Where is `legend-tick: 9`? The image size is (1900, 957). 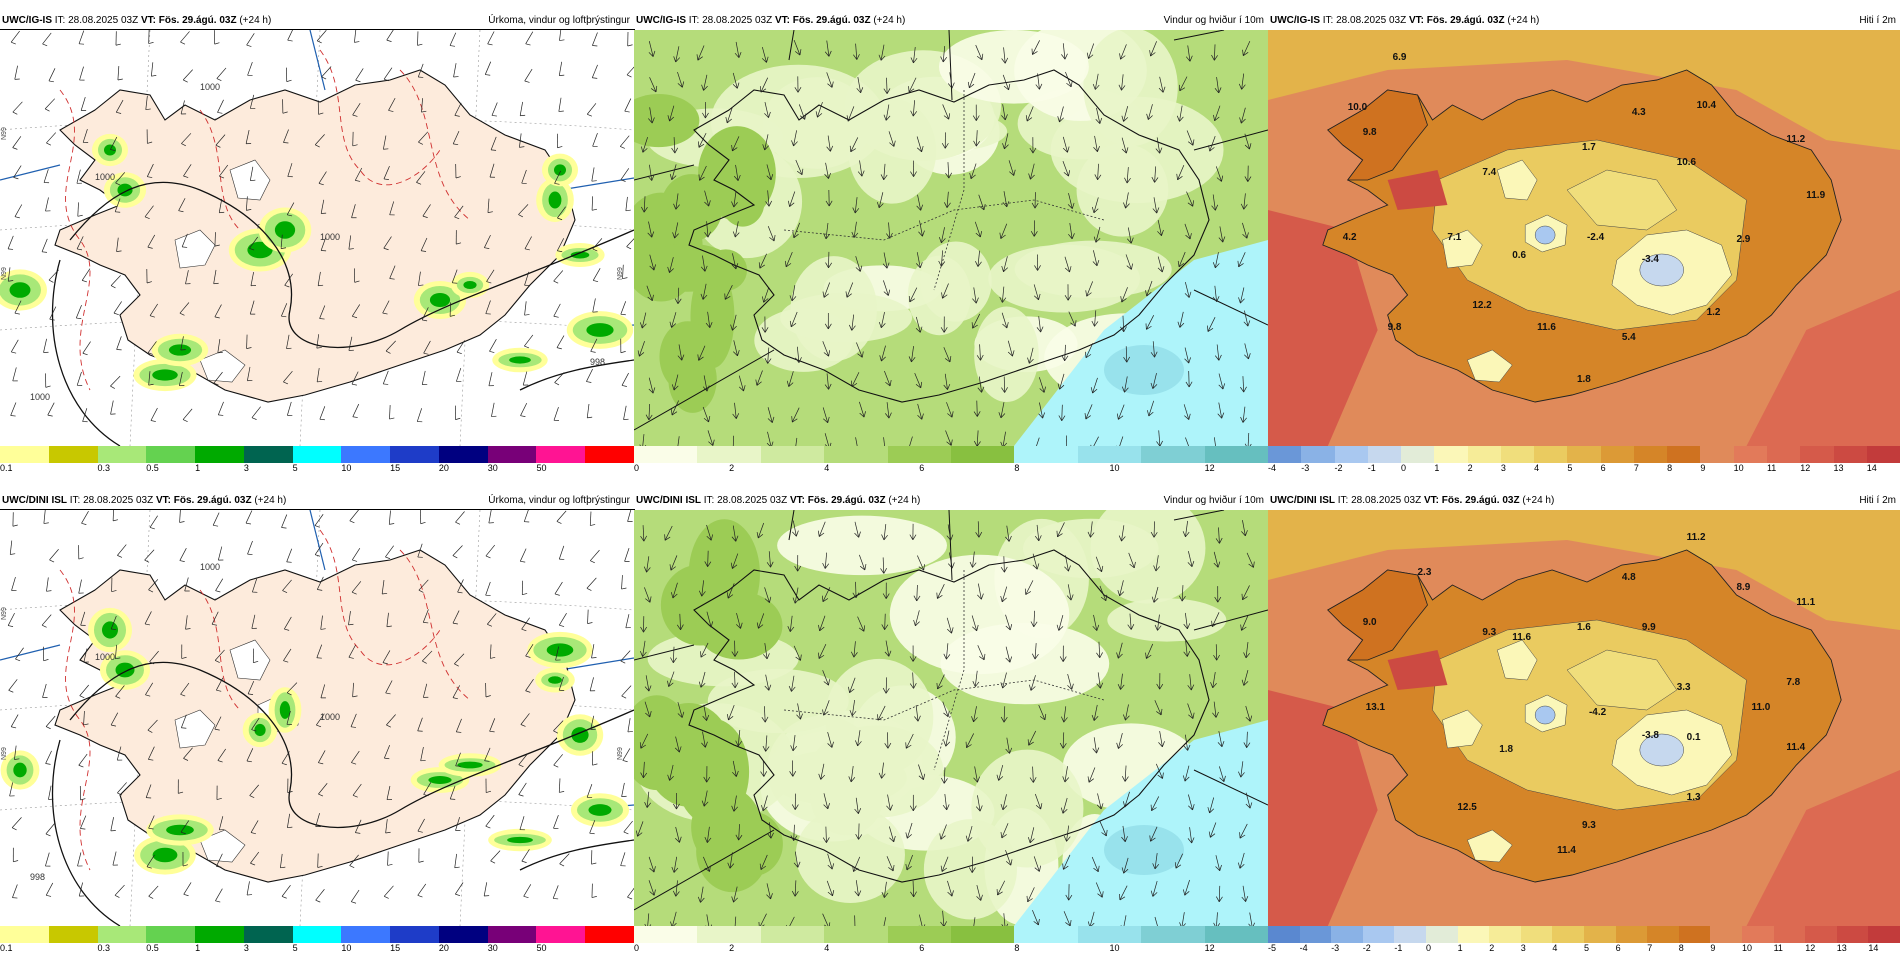 legend-tick: 9 is located at coordinates (1712, 948).